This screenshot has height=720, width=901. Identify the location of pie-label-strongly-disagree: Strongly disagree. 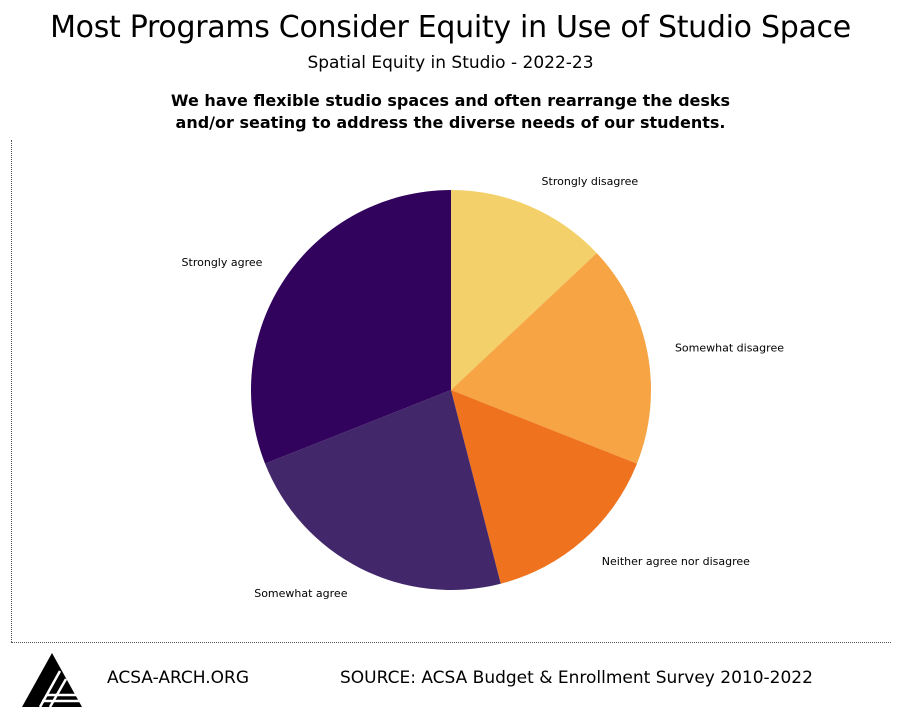
(590, 181).